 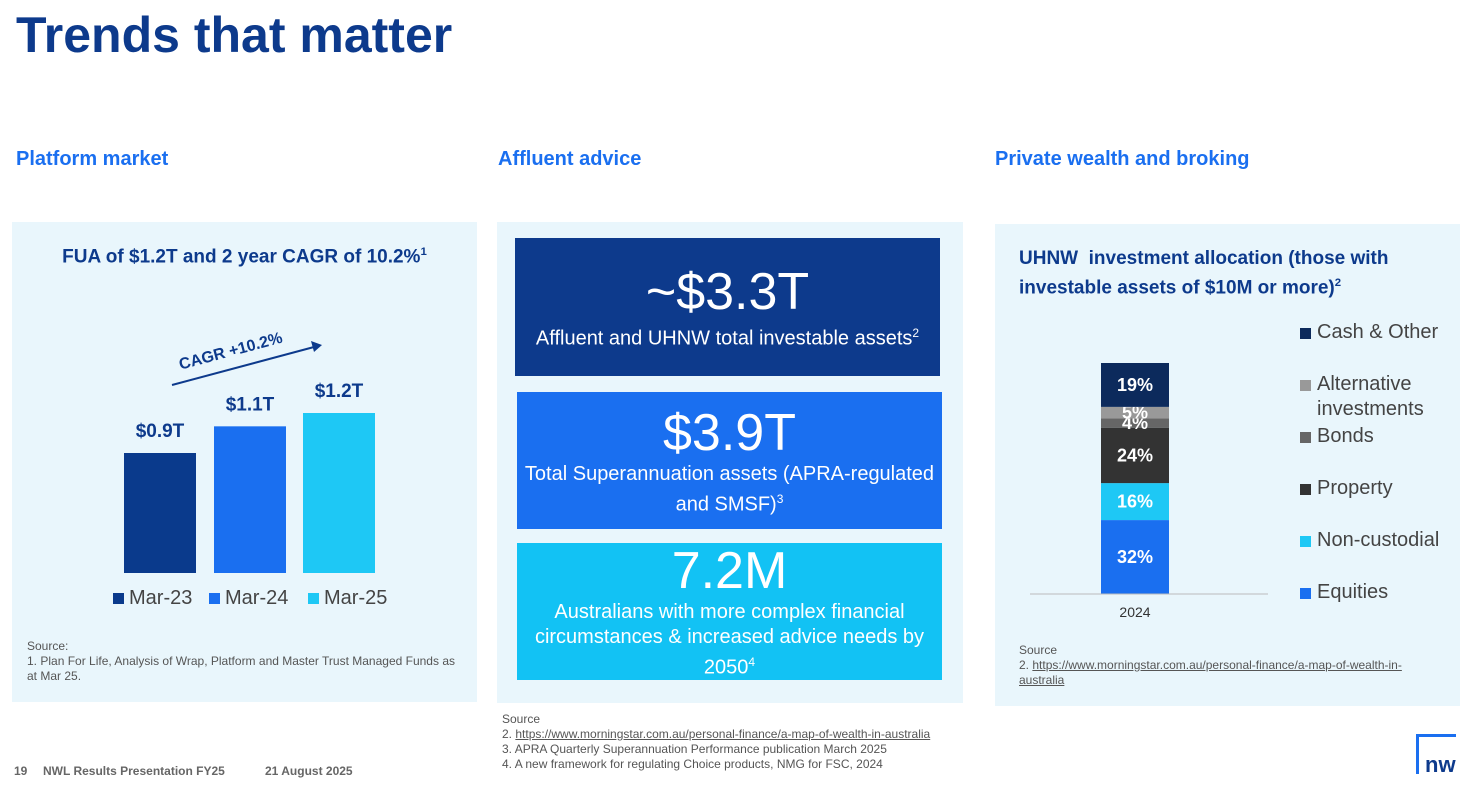 I want to click on data-label: 5%, so click(x=1135, y=413).